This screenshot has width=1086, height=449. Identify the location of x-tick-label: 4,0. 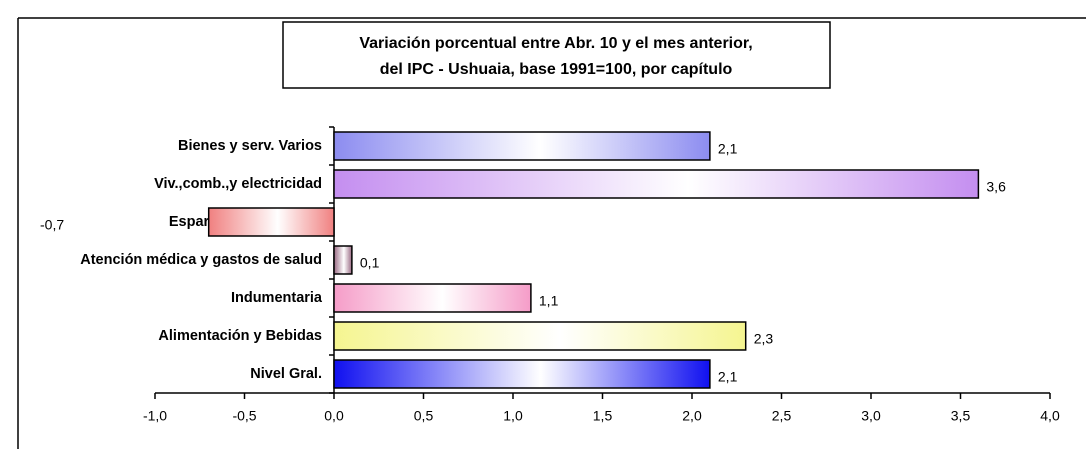
(1050, 416).